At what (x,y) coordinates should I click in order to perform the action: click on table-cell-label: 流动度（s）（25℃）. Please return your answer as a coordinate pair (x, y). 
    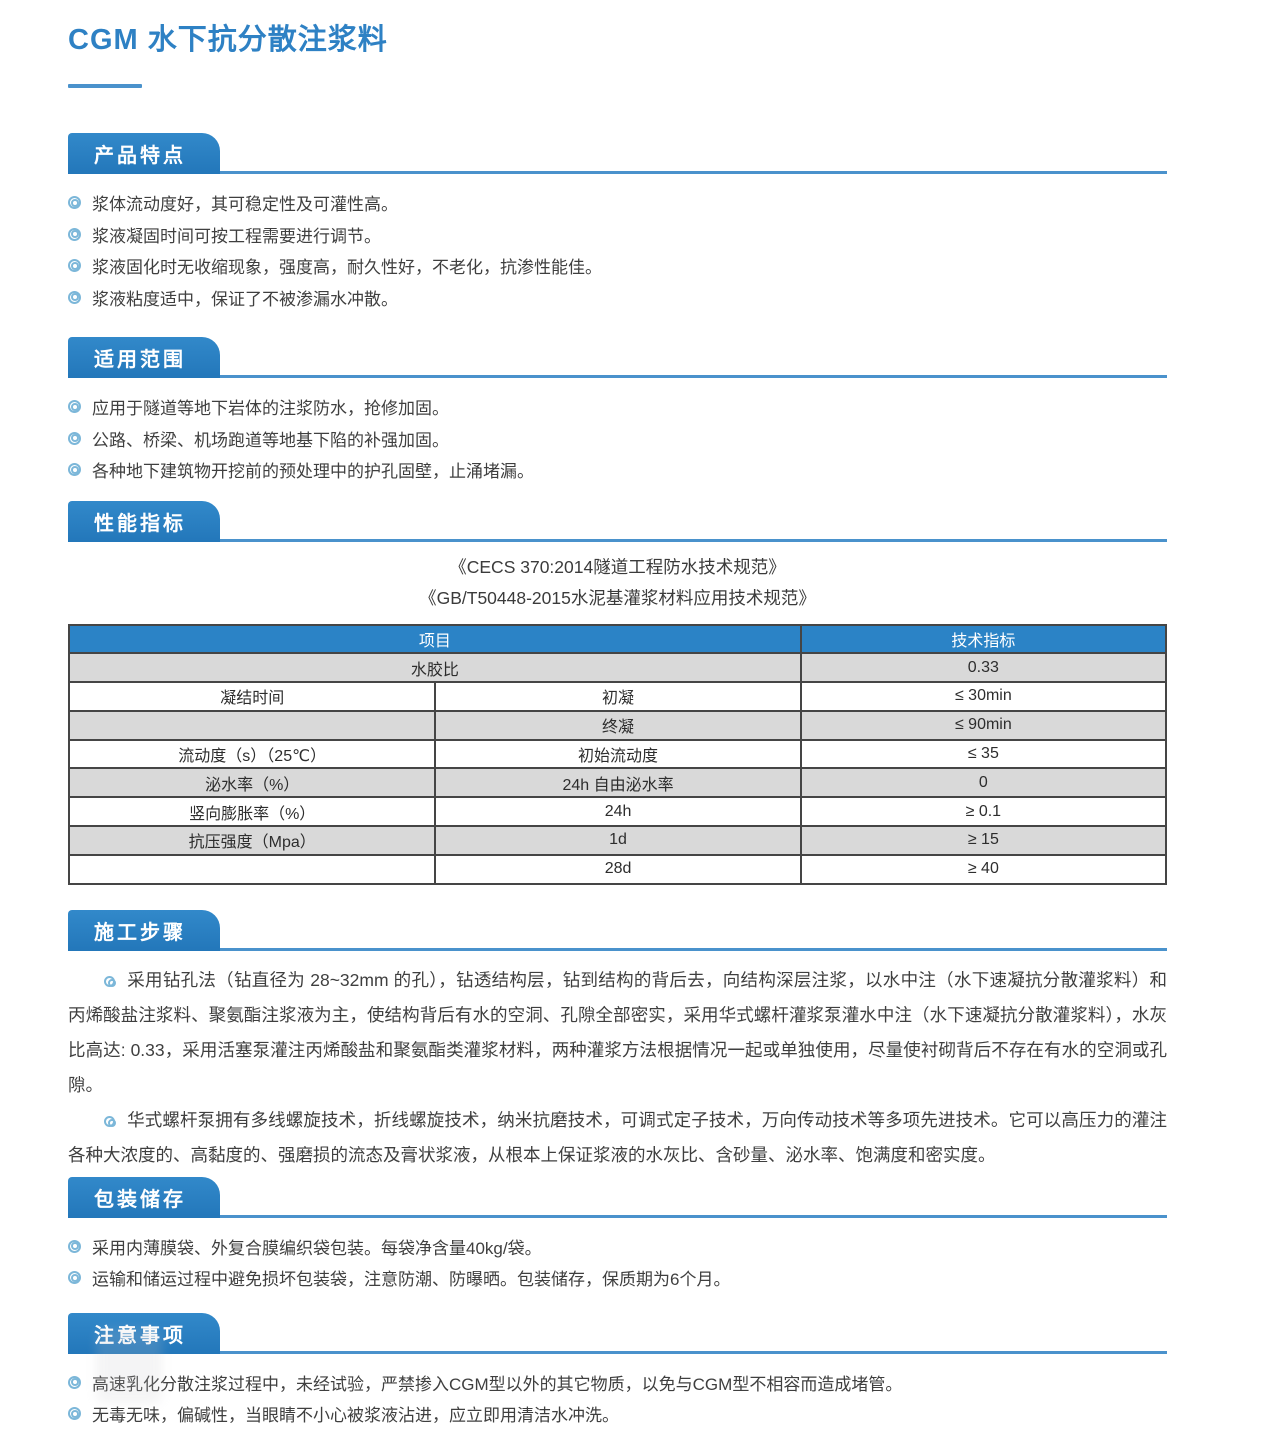
    Looking at the image, I should click on (252, 754).